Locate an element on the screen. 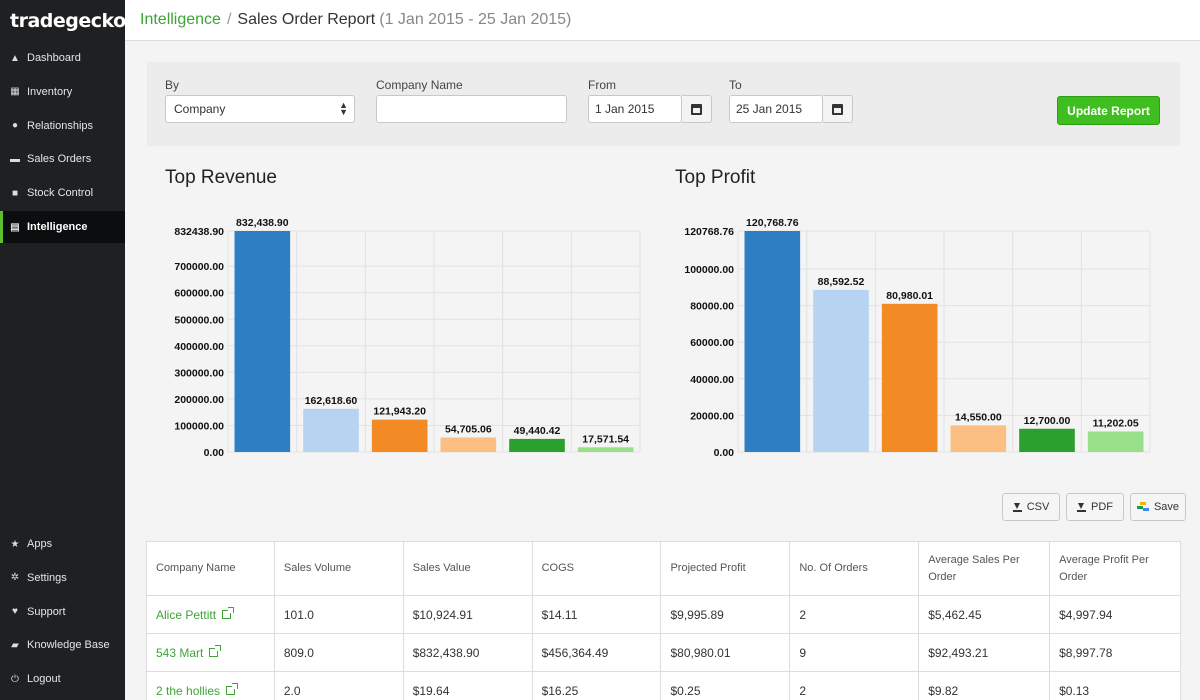  bar-value-label: 11,202.05 is located at coordinates (1116, 424).